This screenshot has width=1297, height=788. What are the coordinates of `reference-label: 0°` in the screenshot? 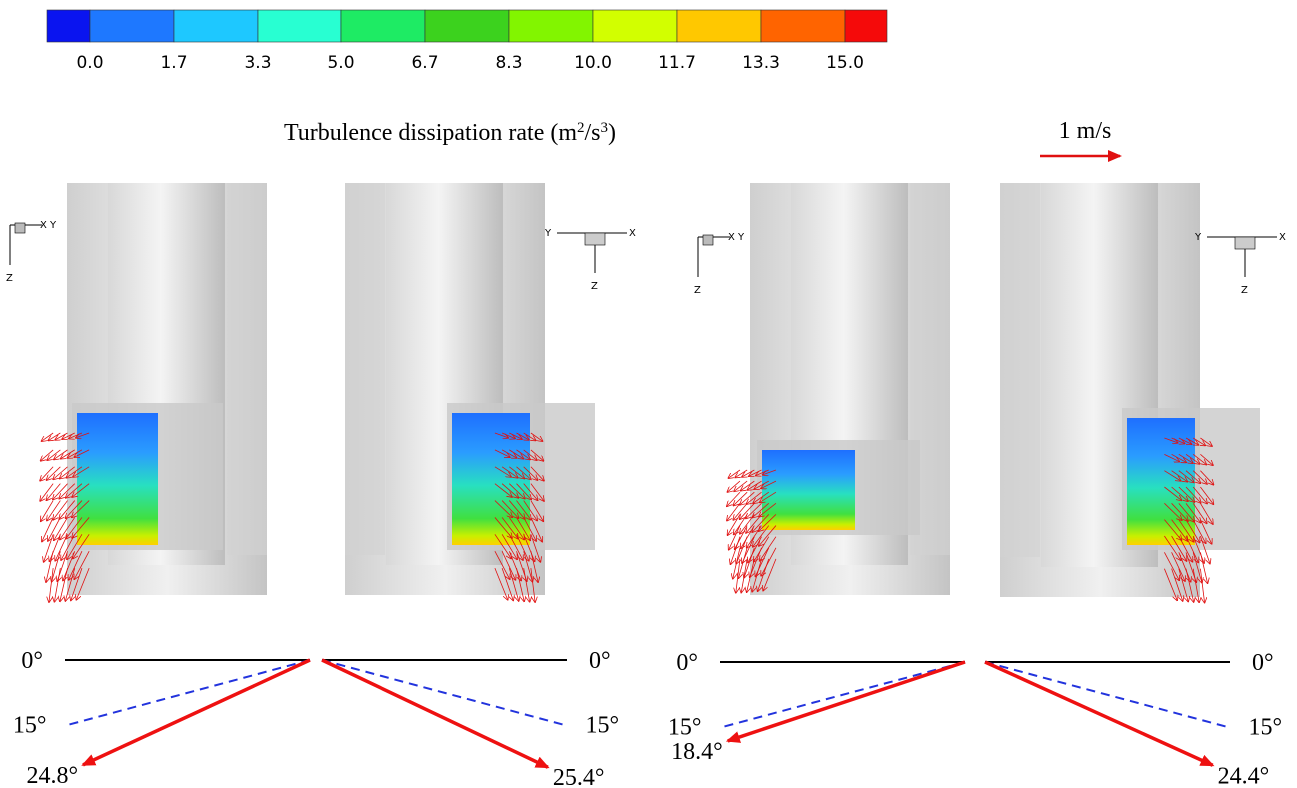 It's located at (1263, 663).